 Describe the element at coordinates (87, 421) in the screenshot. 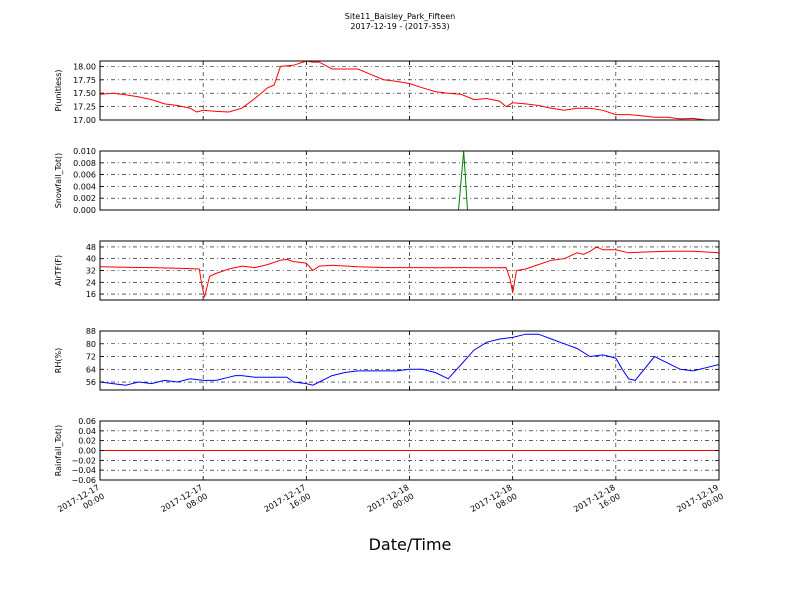

I see `y-tick-label: 0.06` at that location.